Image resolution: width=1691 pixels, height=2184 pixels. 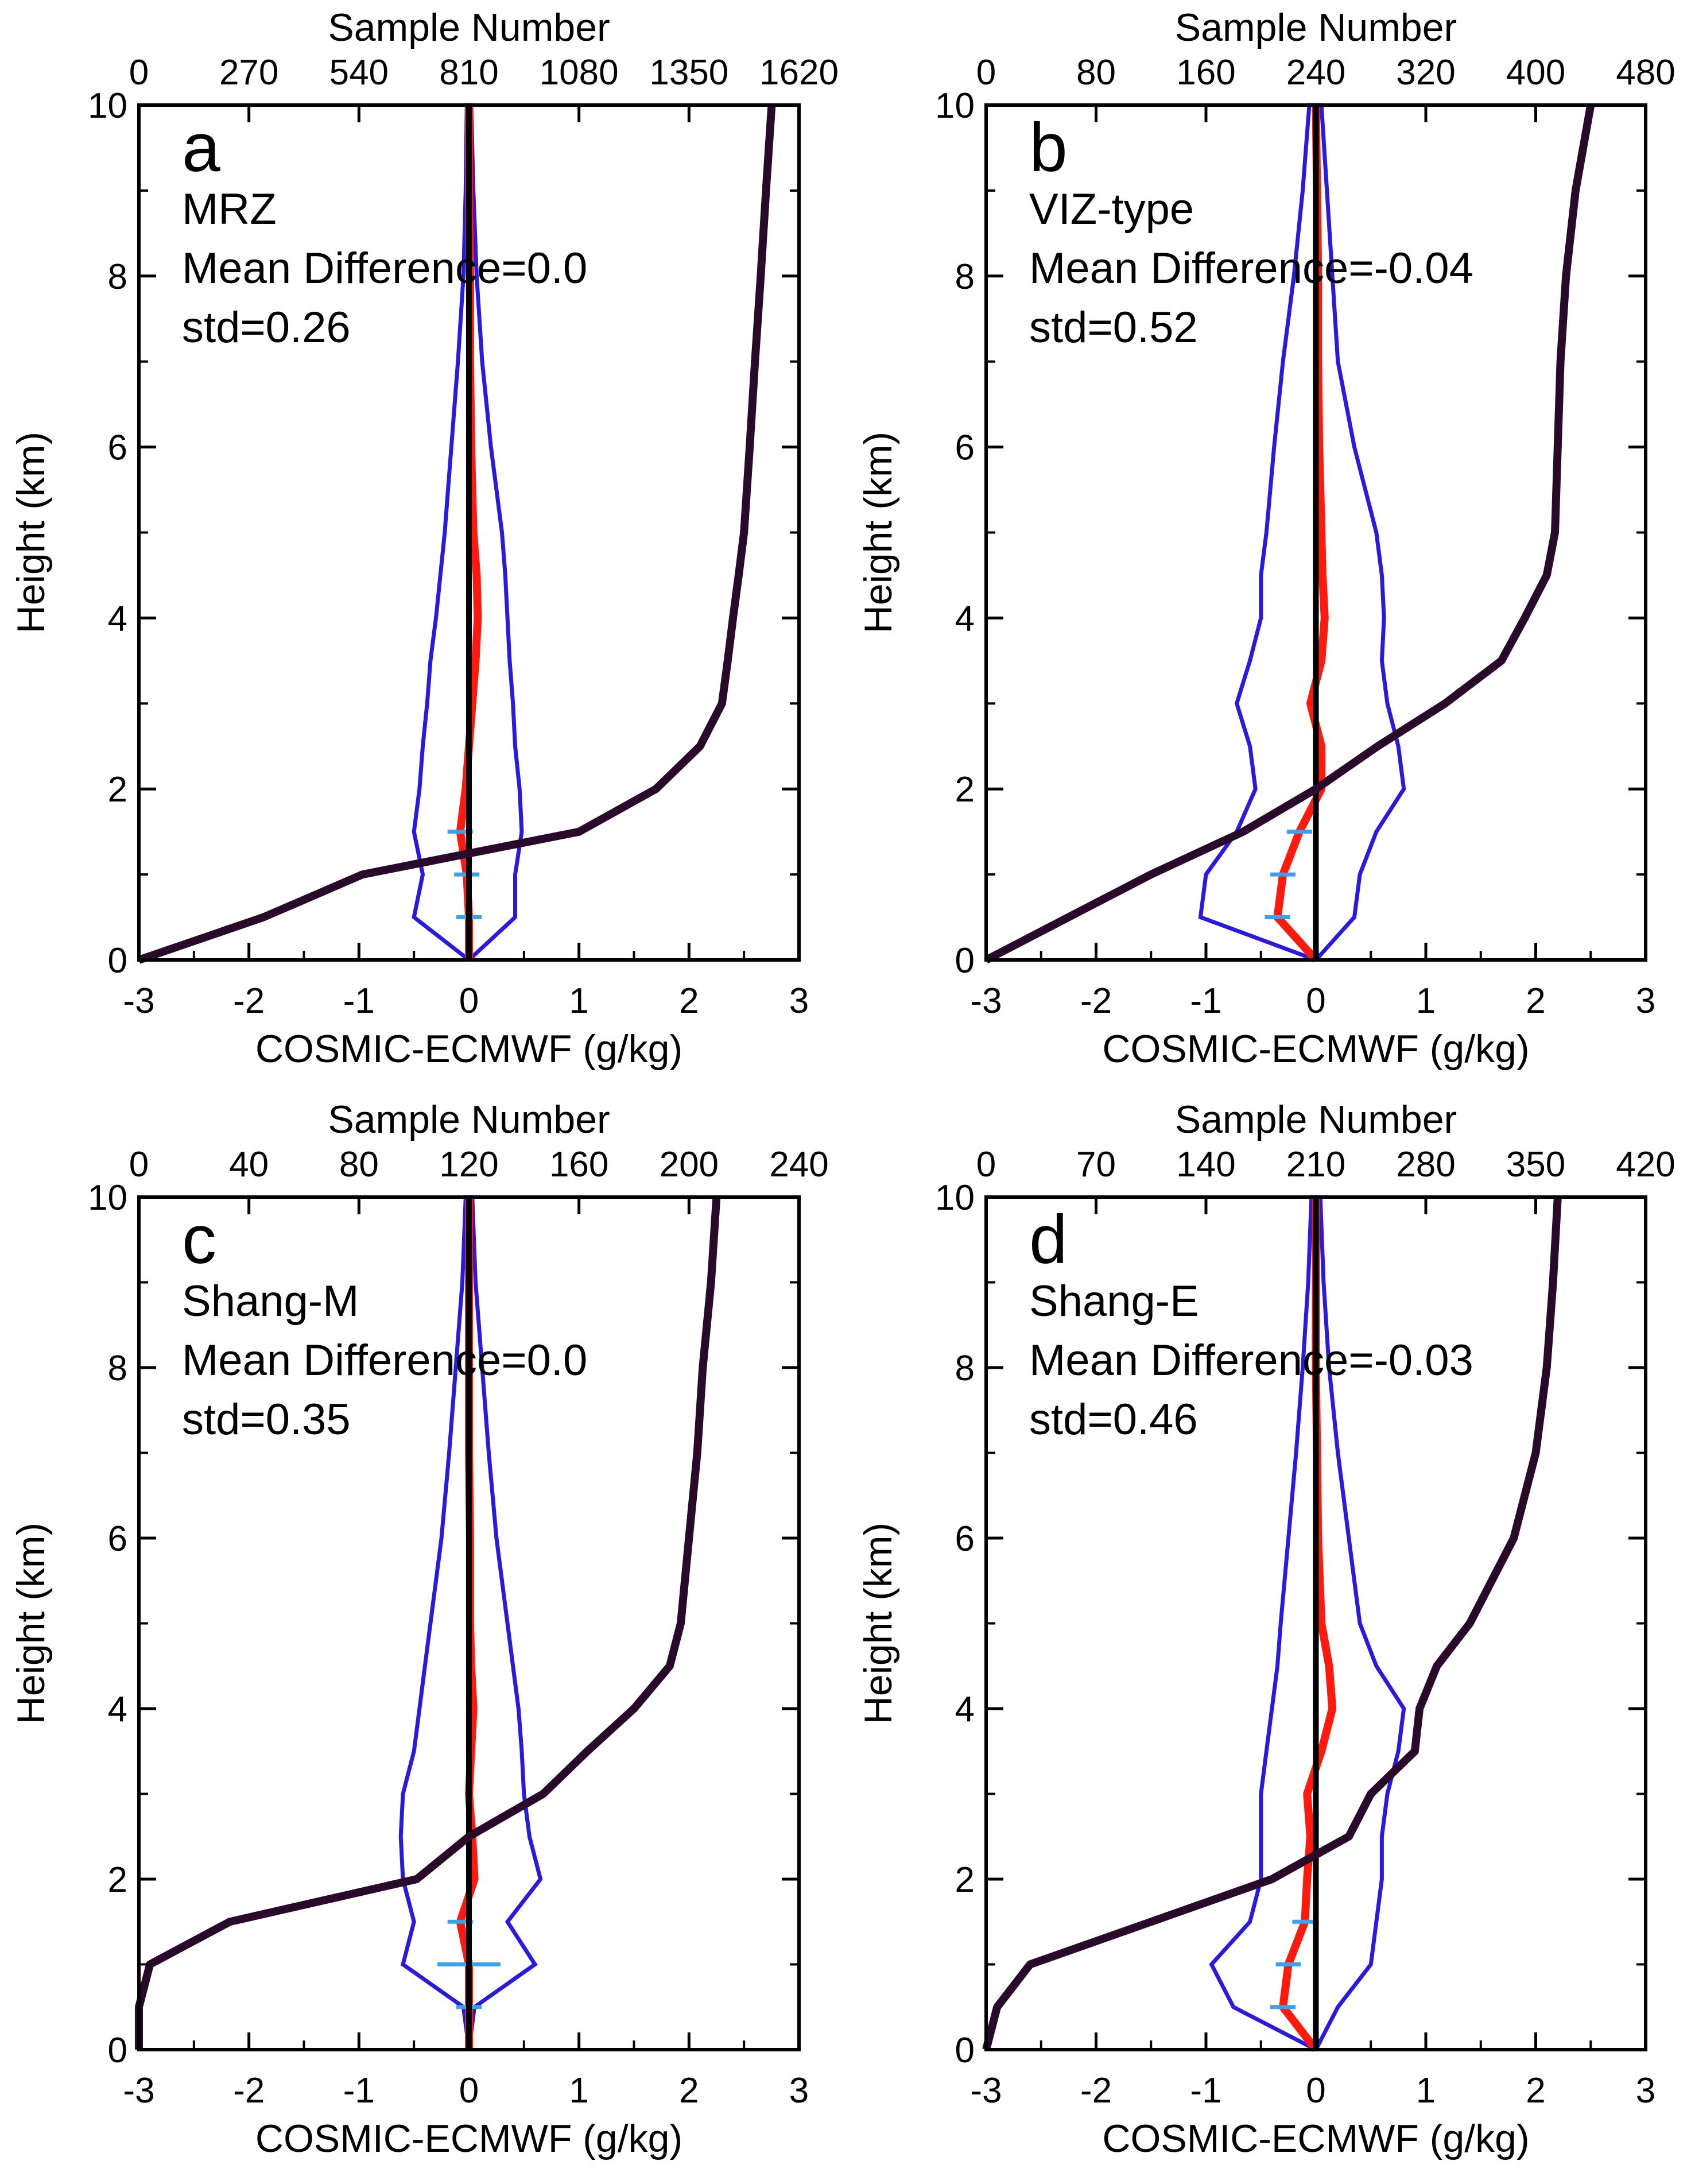 I want to click on panel-label: Shang-E, so click(x=1114, y=1301).